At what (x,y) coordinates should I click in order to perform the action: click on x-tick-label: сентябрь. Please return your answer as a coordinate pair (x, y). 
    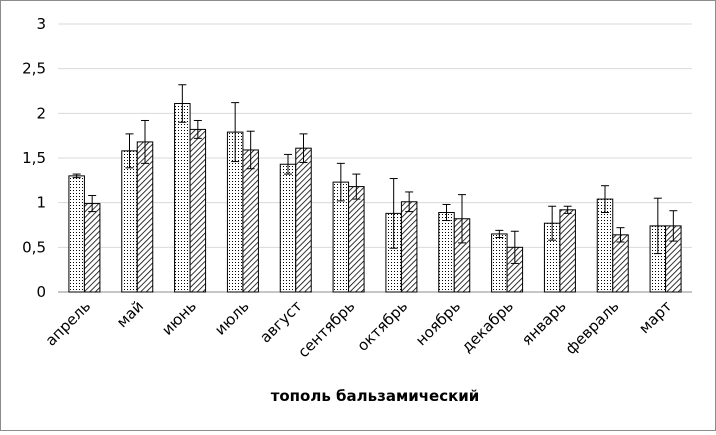
    Looking at the image, I should click on (326, 329).